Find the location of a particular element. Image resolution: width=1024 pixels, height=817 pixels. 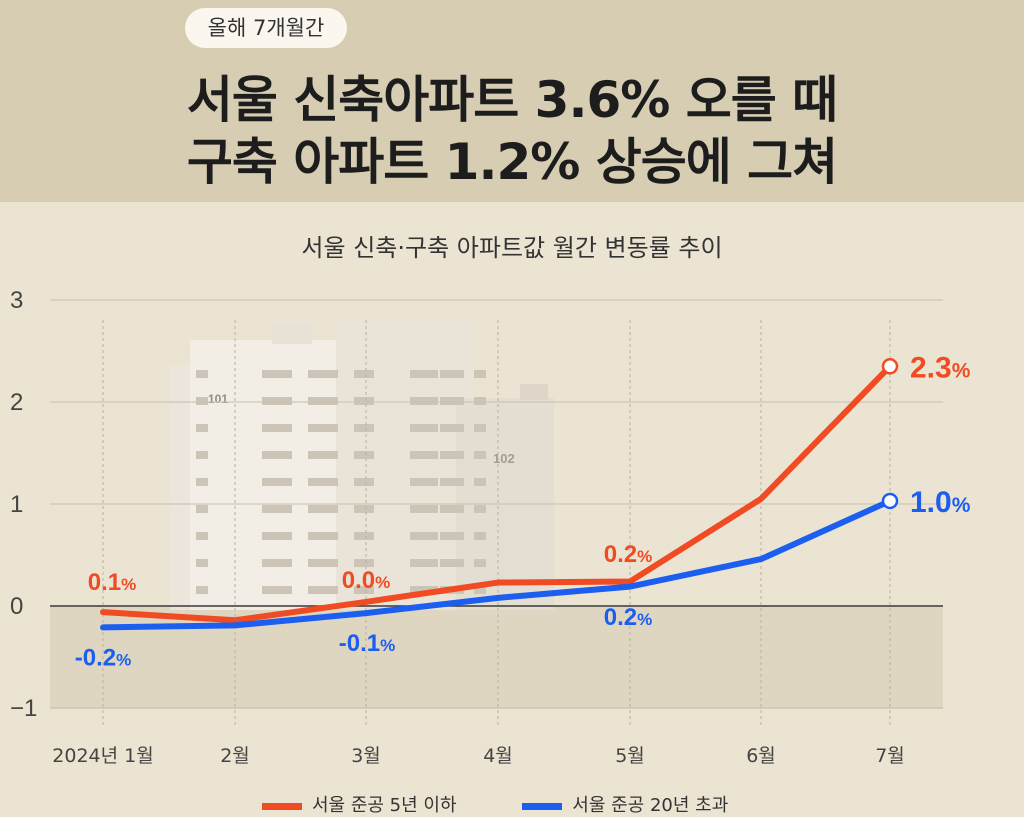

legend-label-old: 서울 준공 20년 초과 is located at coordinates (650, 805).